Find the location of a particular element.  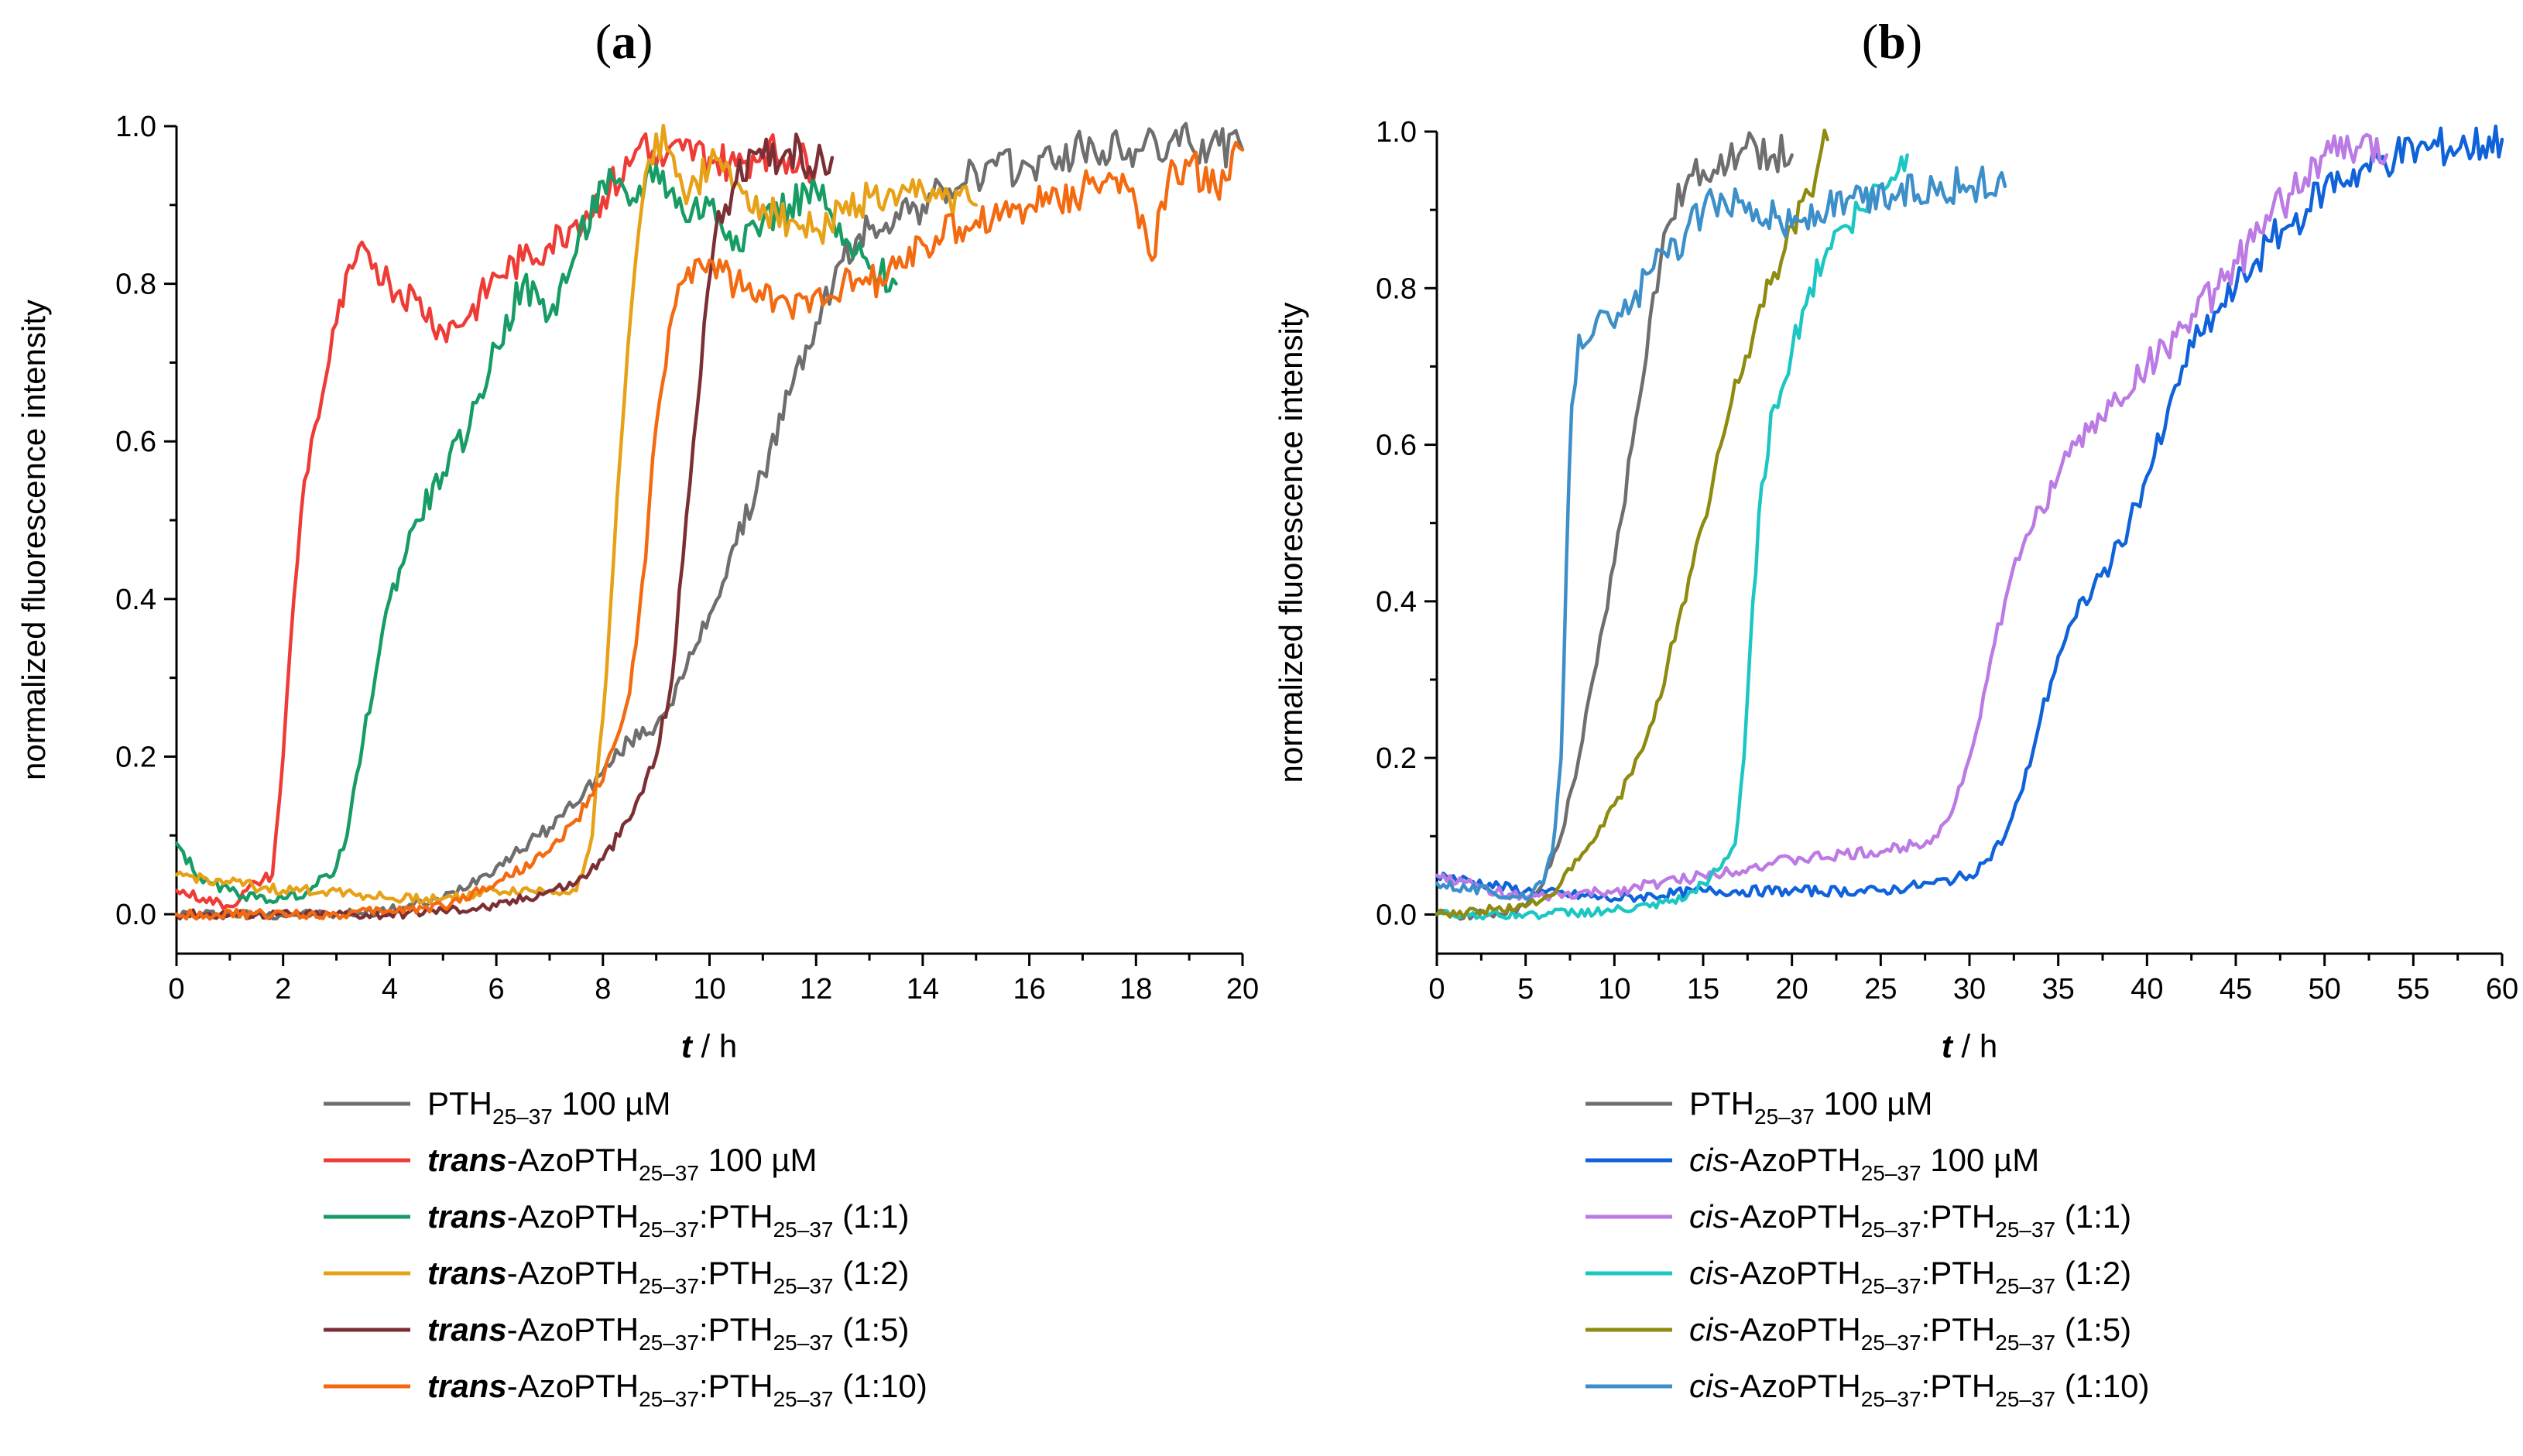

legend-entry: cis-AzoPTH25–37:PTH25–37 (1:2) is located at coordinates (1910, 1276).